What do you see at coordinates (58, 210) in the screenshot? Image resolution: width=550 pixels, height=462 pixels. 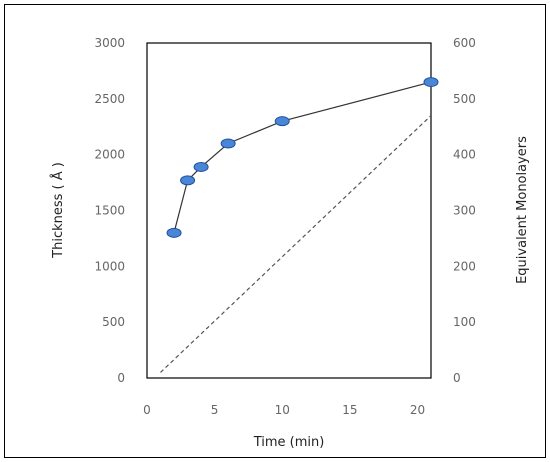 I see `y-axis-title: Thickness ( Å )` at bounding box center [58, 210].